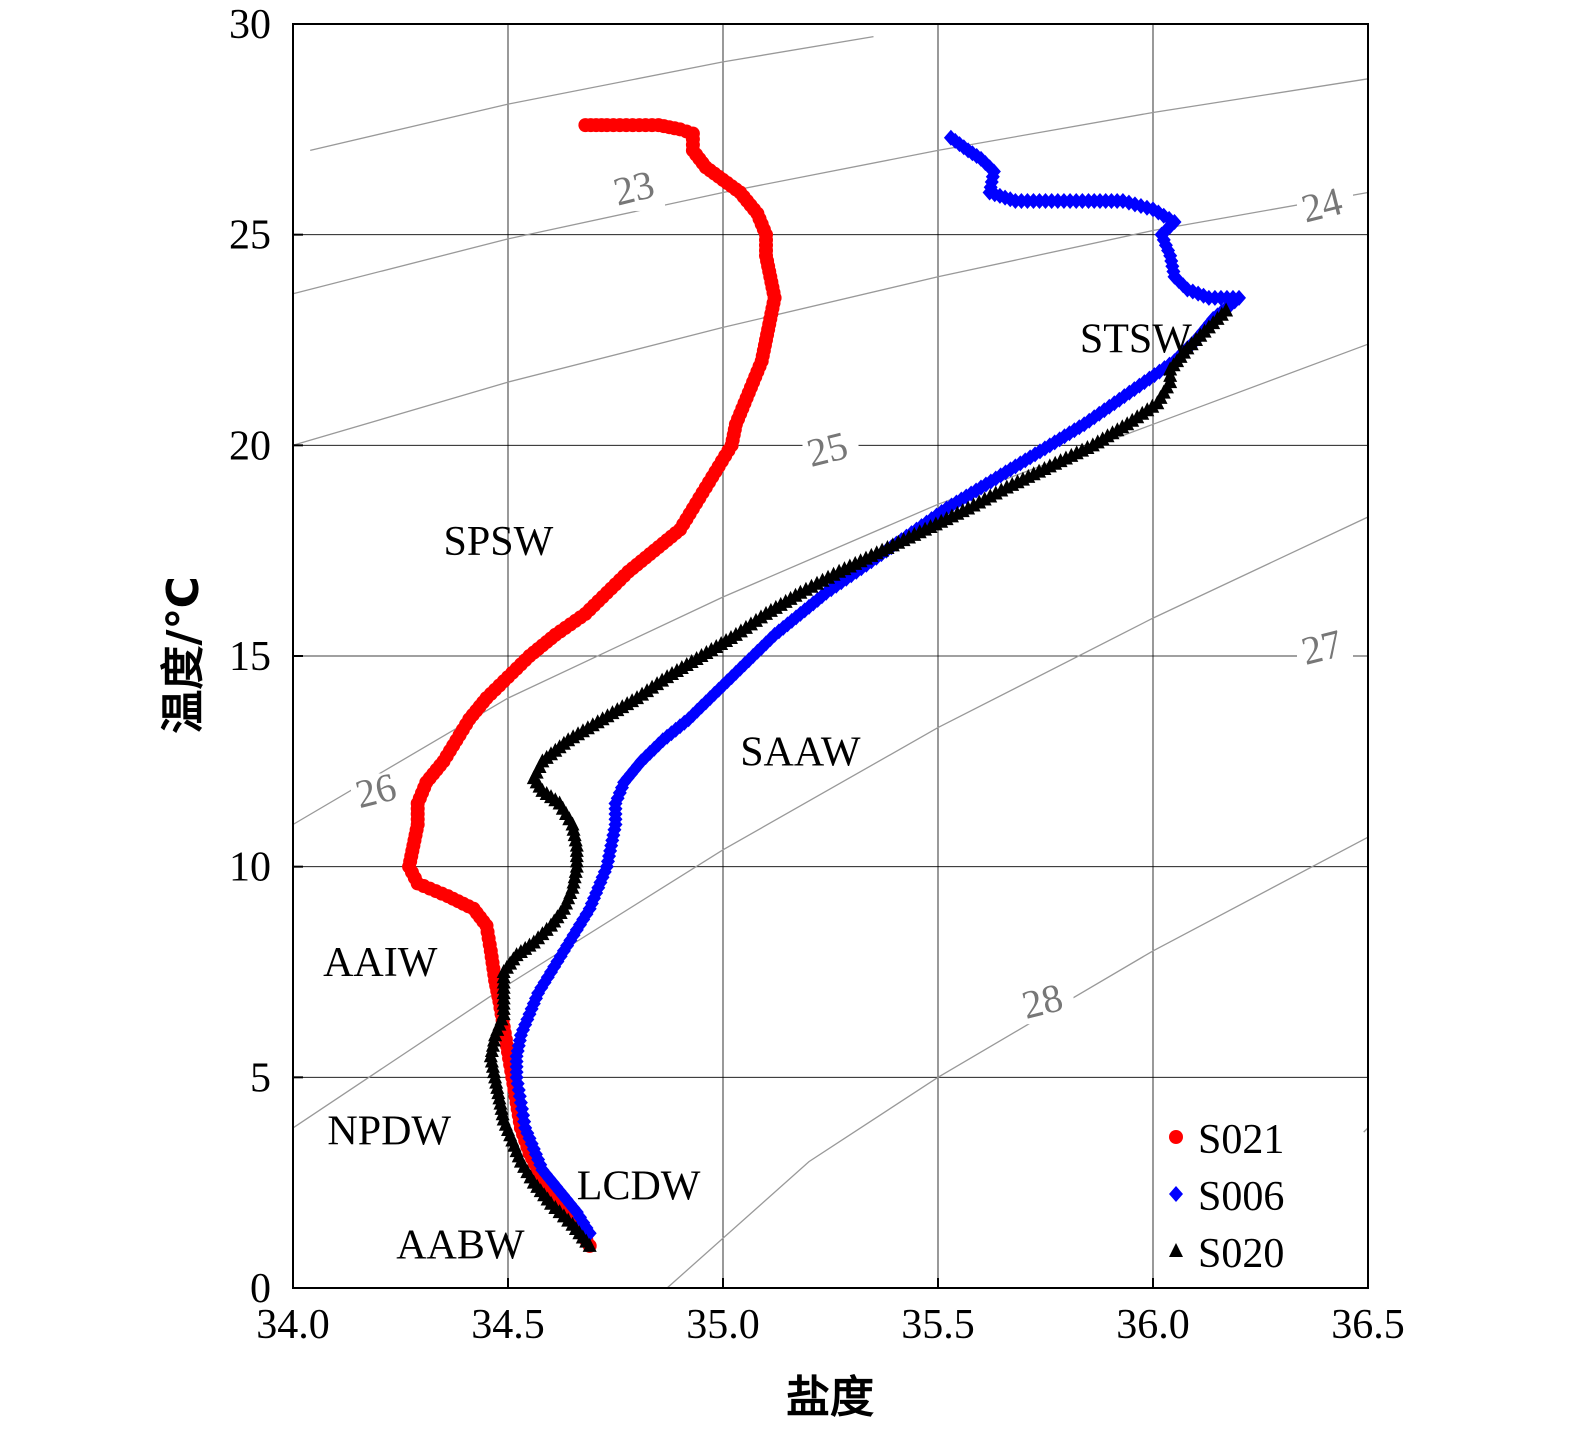 This screenshot has height=1430, width=1575. I want to click on y-tick-label: 25, so click(250, 236).